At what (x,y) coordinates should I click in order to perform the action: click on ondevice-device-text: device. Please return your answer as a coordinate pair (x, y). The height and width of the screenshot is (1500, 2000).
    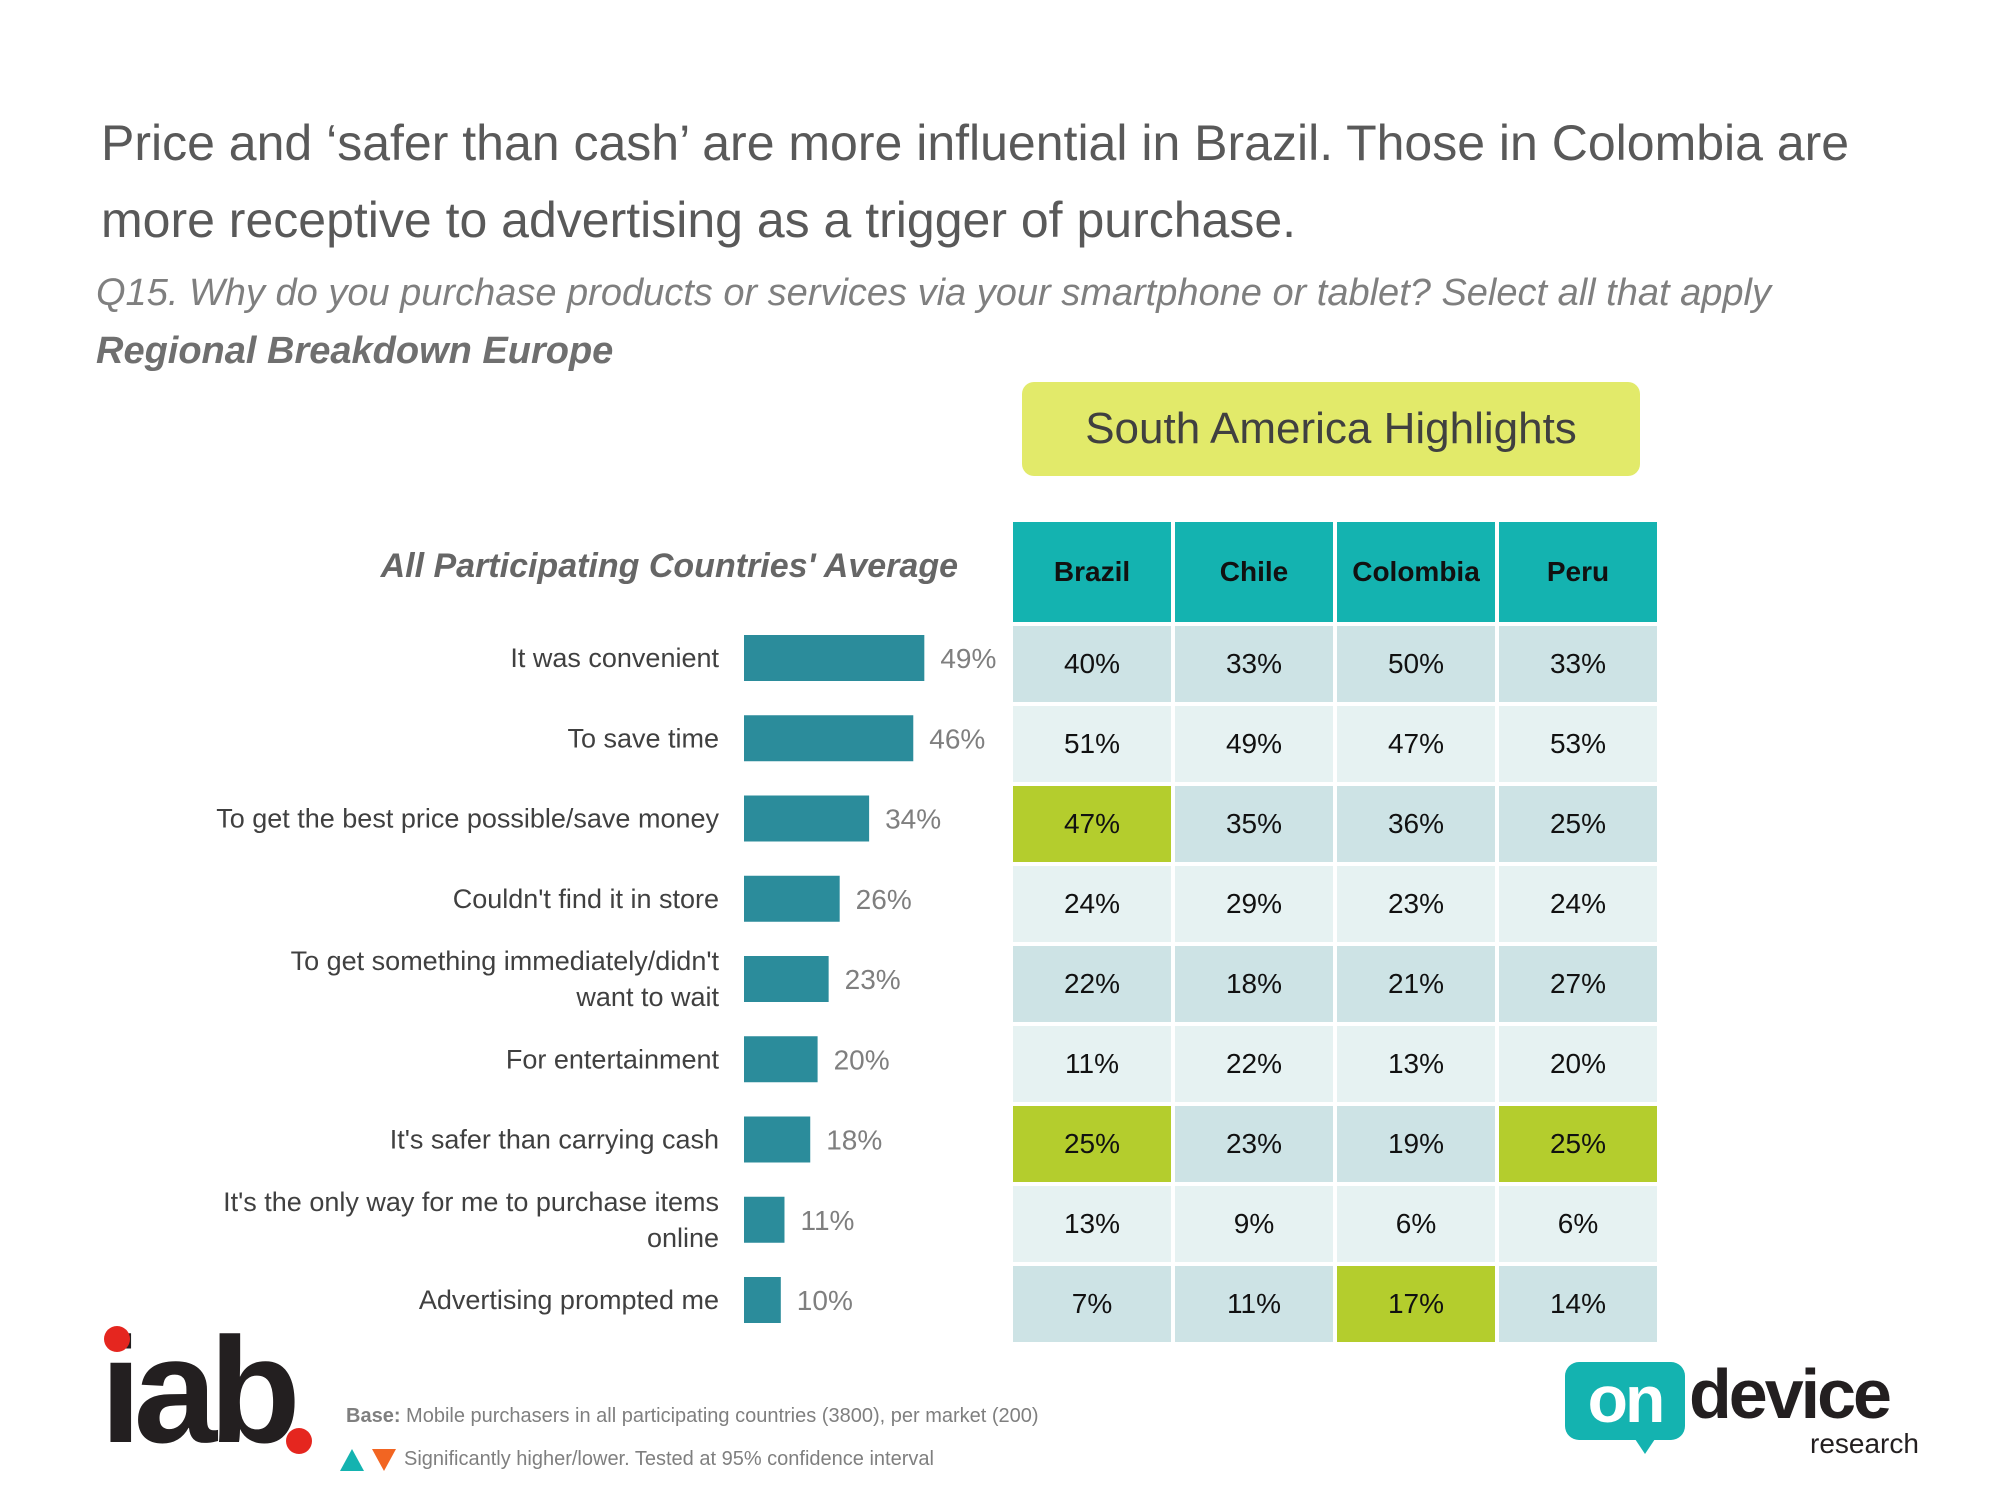
    Looking at the image, I should click on (1790, 1394).